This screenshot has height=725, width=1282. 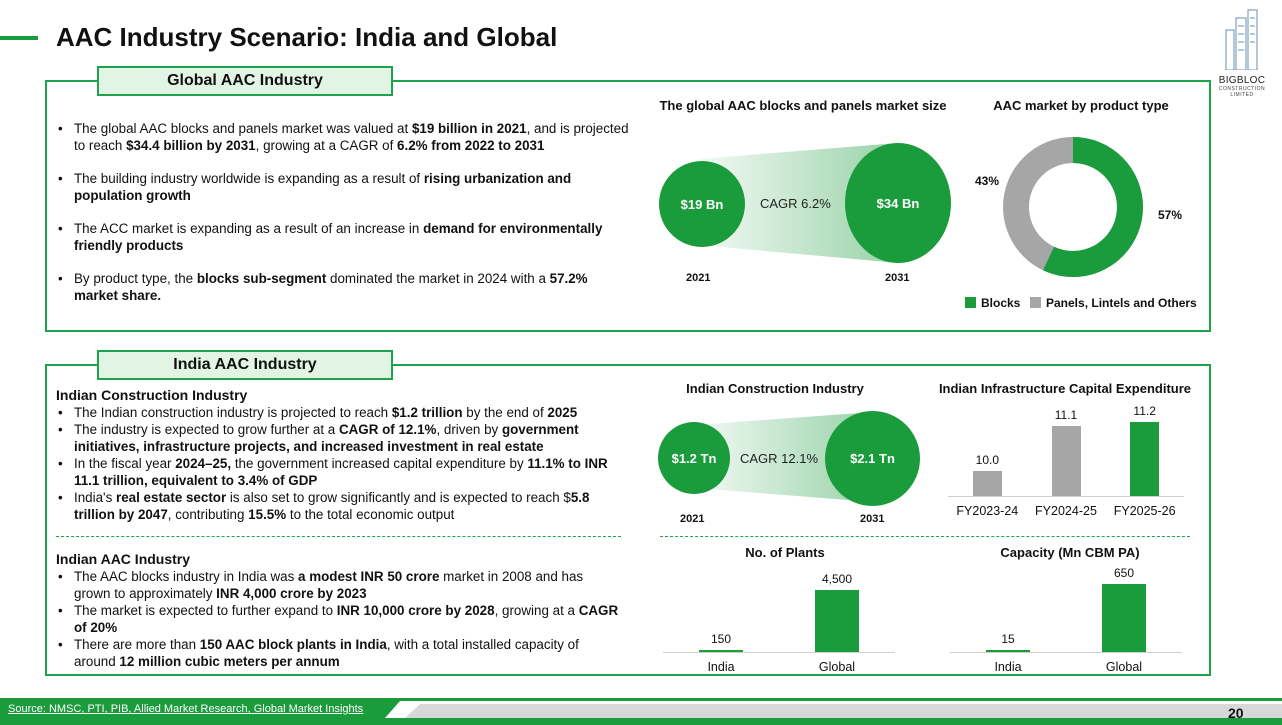 I want to click on plants-value-label: 4,500, so click(x=837, y=579).